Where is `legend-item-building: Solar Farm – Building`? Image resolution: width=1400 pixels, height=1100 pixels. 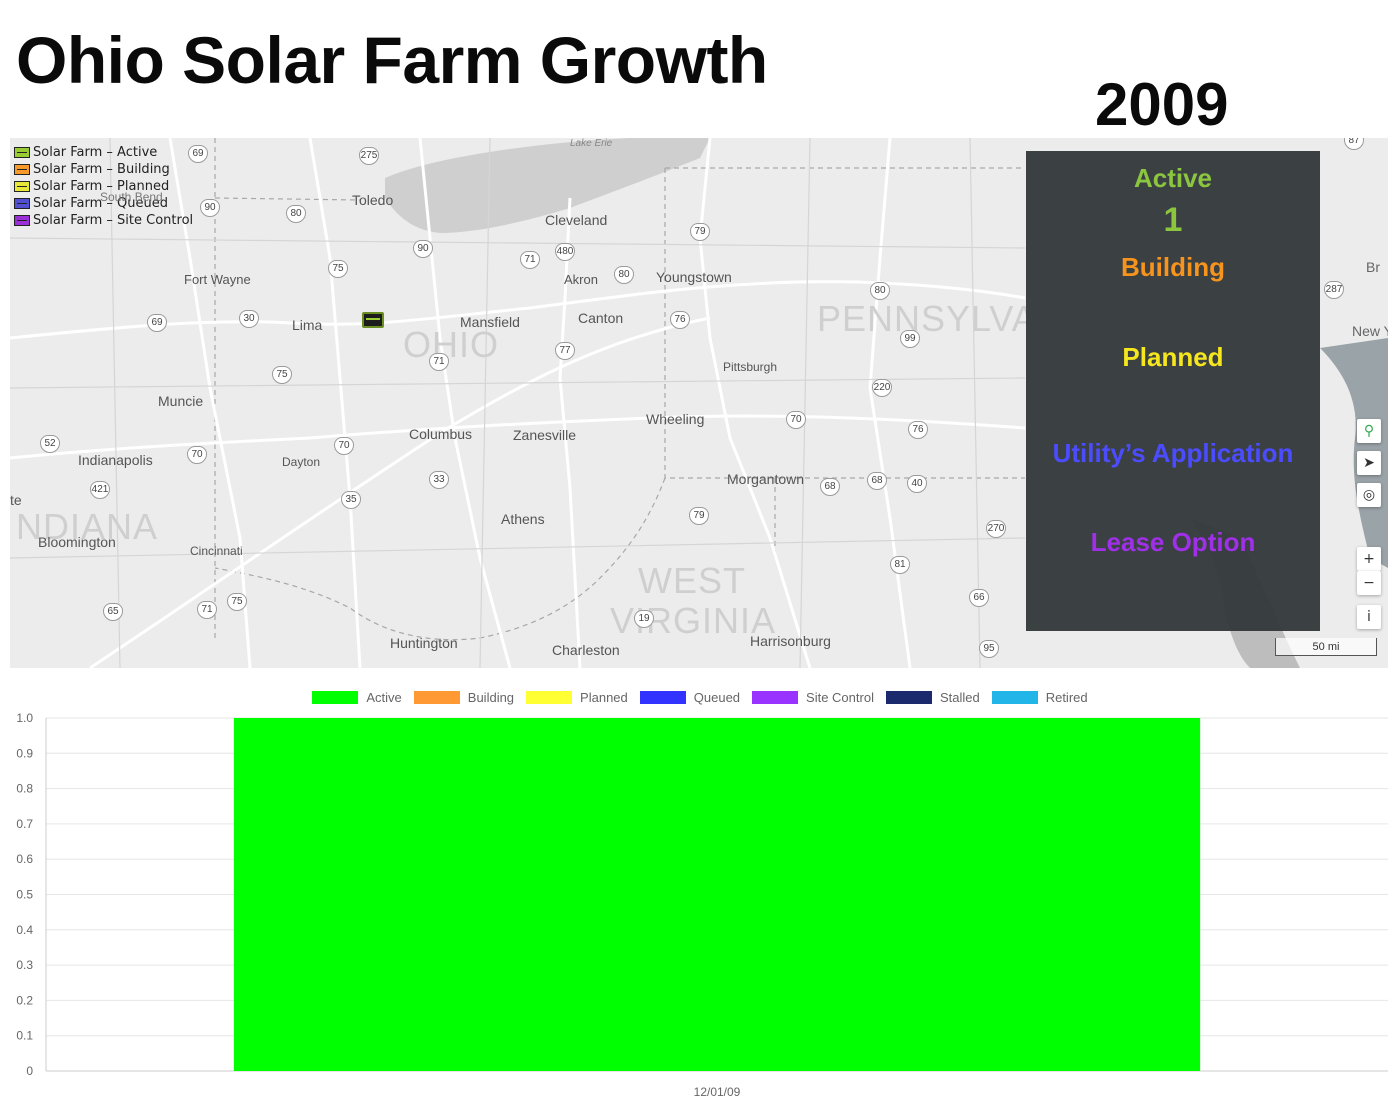 legend-item-building: Solar Farm – Building is located at coordinates (103, 169).